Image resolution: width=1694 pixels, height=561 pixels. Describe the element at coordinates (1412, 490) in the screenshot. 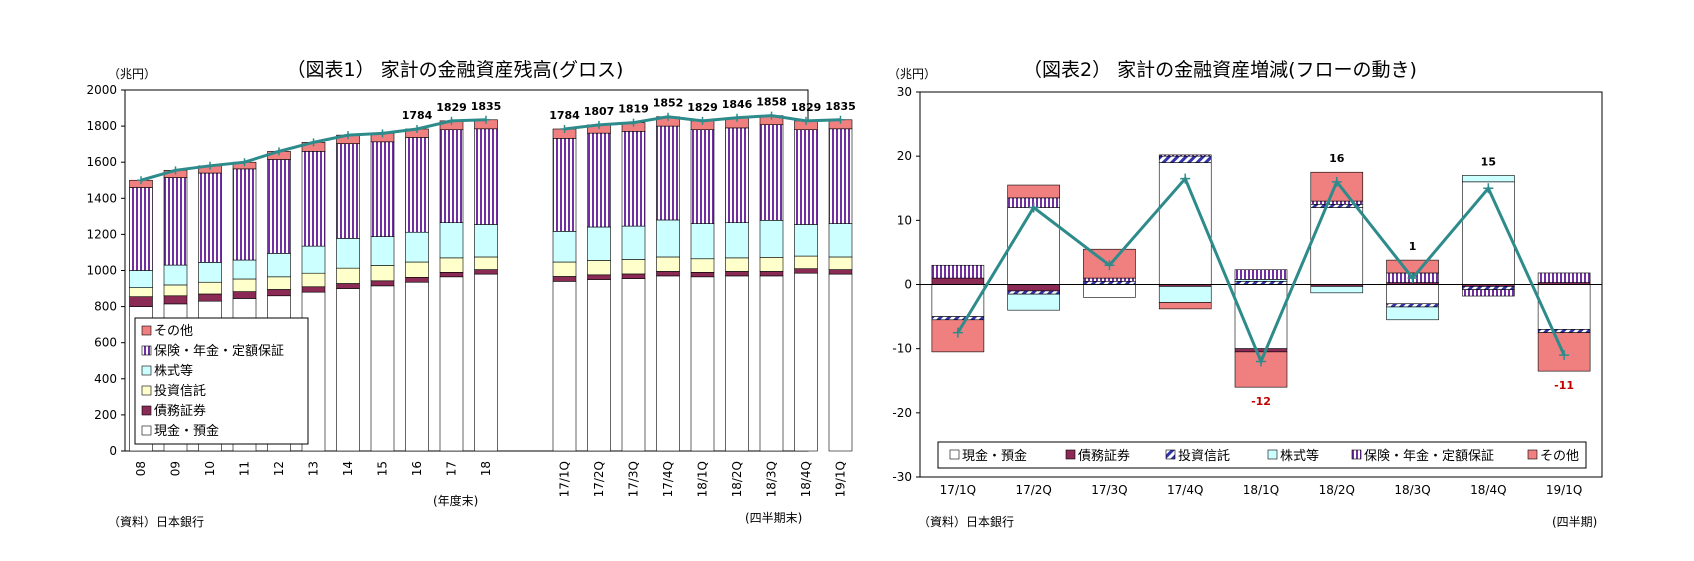

I see `chart2-xtick-label-6: 18/3Q` at that location.